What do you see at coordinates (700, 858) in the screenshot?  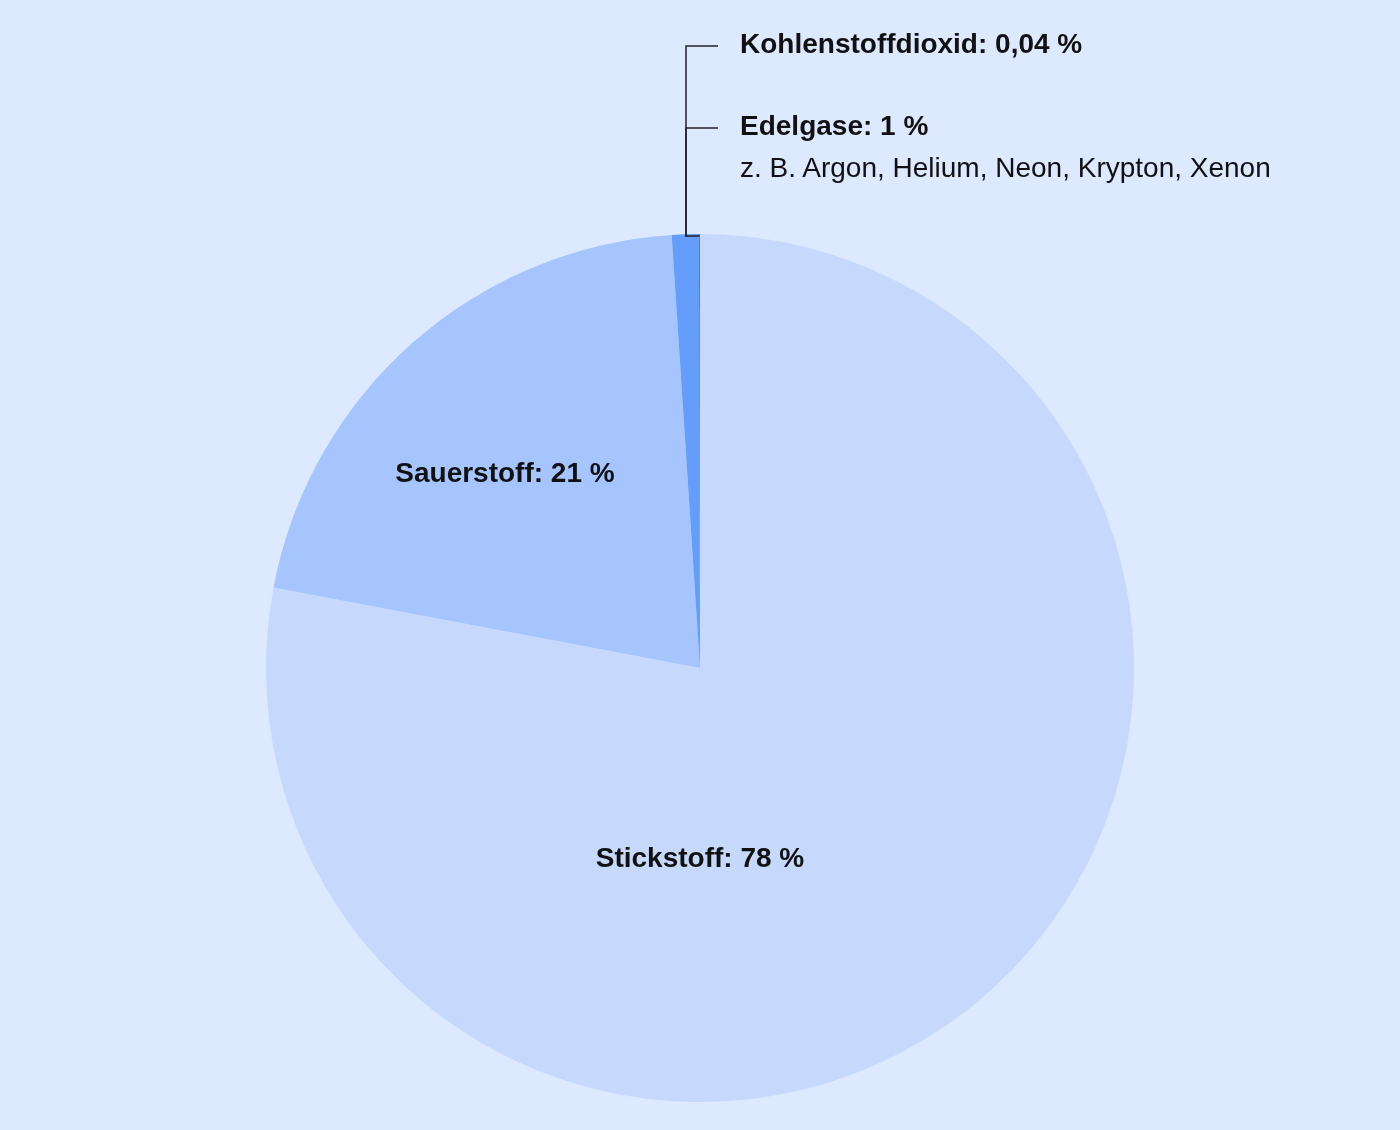 I see `slice-label: Stickstoff: 78 %` at bounding box center [700, 858].